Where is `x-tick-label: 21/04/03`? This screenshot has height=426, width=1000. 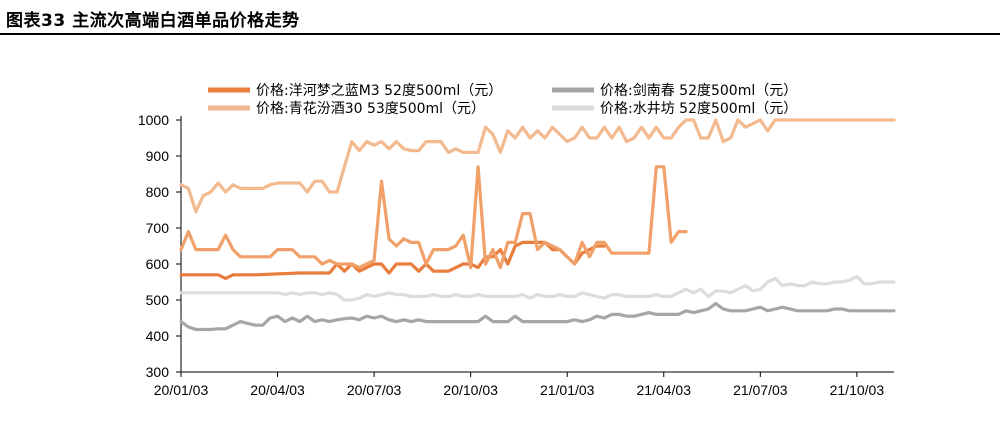
x-tick-label: 21/04/03 is located at coordinates (664, 390).